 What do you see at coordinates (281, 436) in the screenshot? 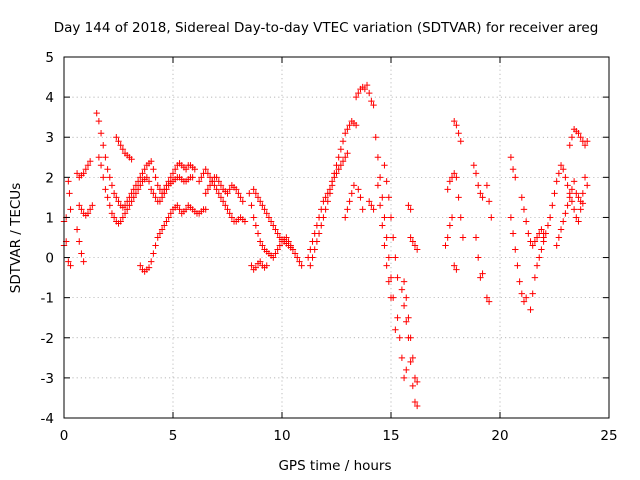
I see `x-tick-label: 10` at bounding box center [281, 436].